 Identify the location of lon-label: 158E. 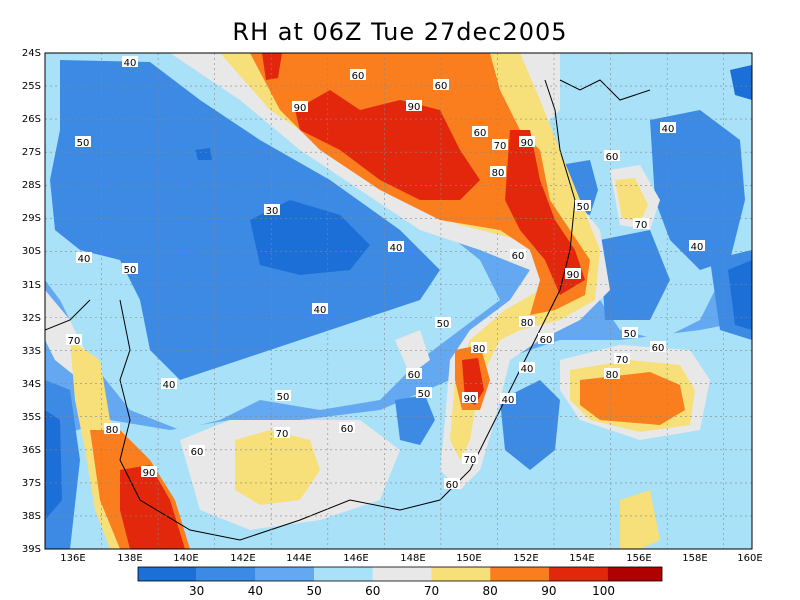
(694, 558).